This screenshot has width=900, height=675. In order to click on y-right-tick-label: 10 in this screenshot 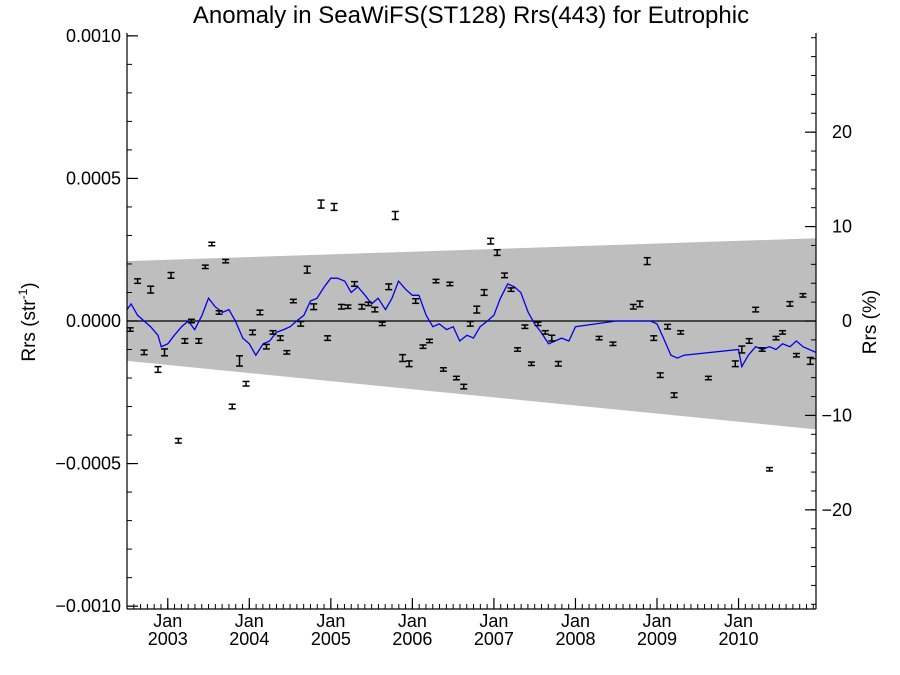, I will do `click(842, 227)`.